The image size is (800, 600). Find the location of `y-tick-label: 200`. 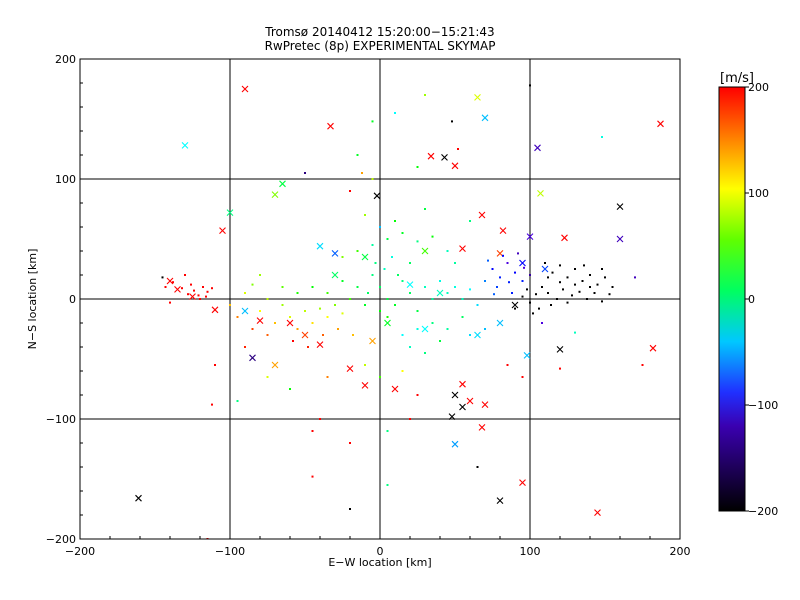

y-tick-label: 200 is located at coordinates (65, 59).